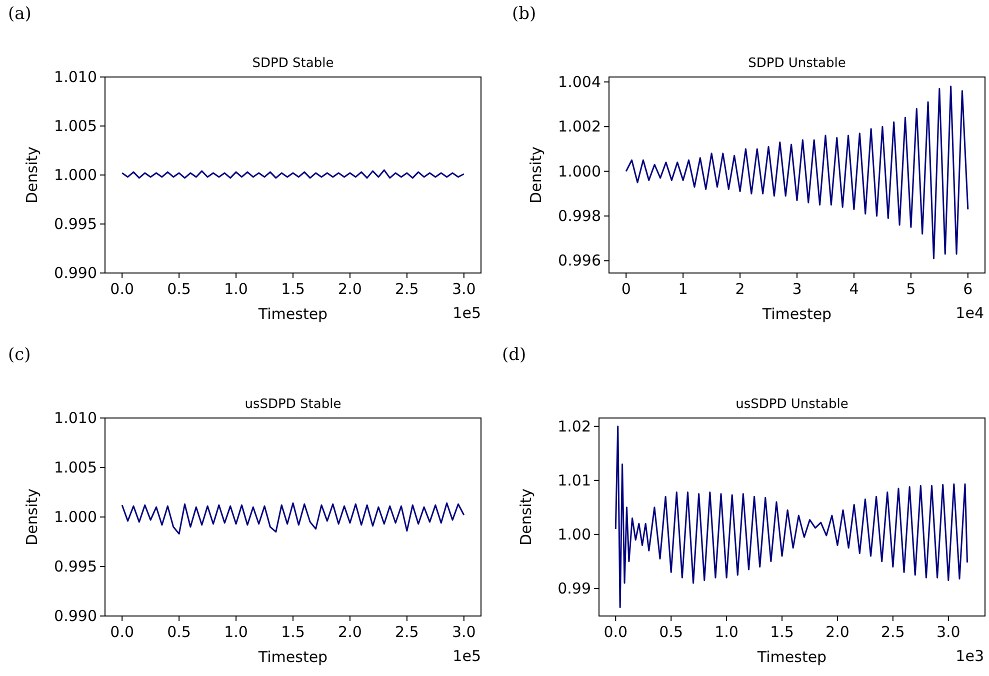 The image size is (989, 676). Describe the element at coordinates (574, 426) in the screenshot. I see `y-tick-label: 1.02` at that location.